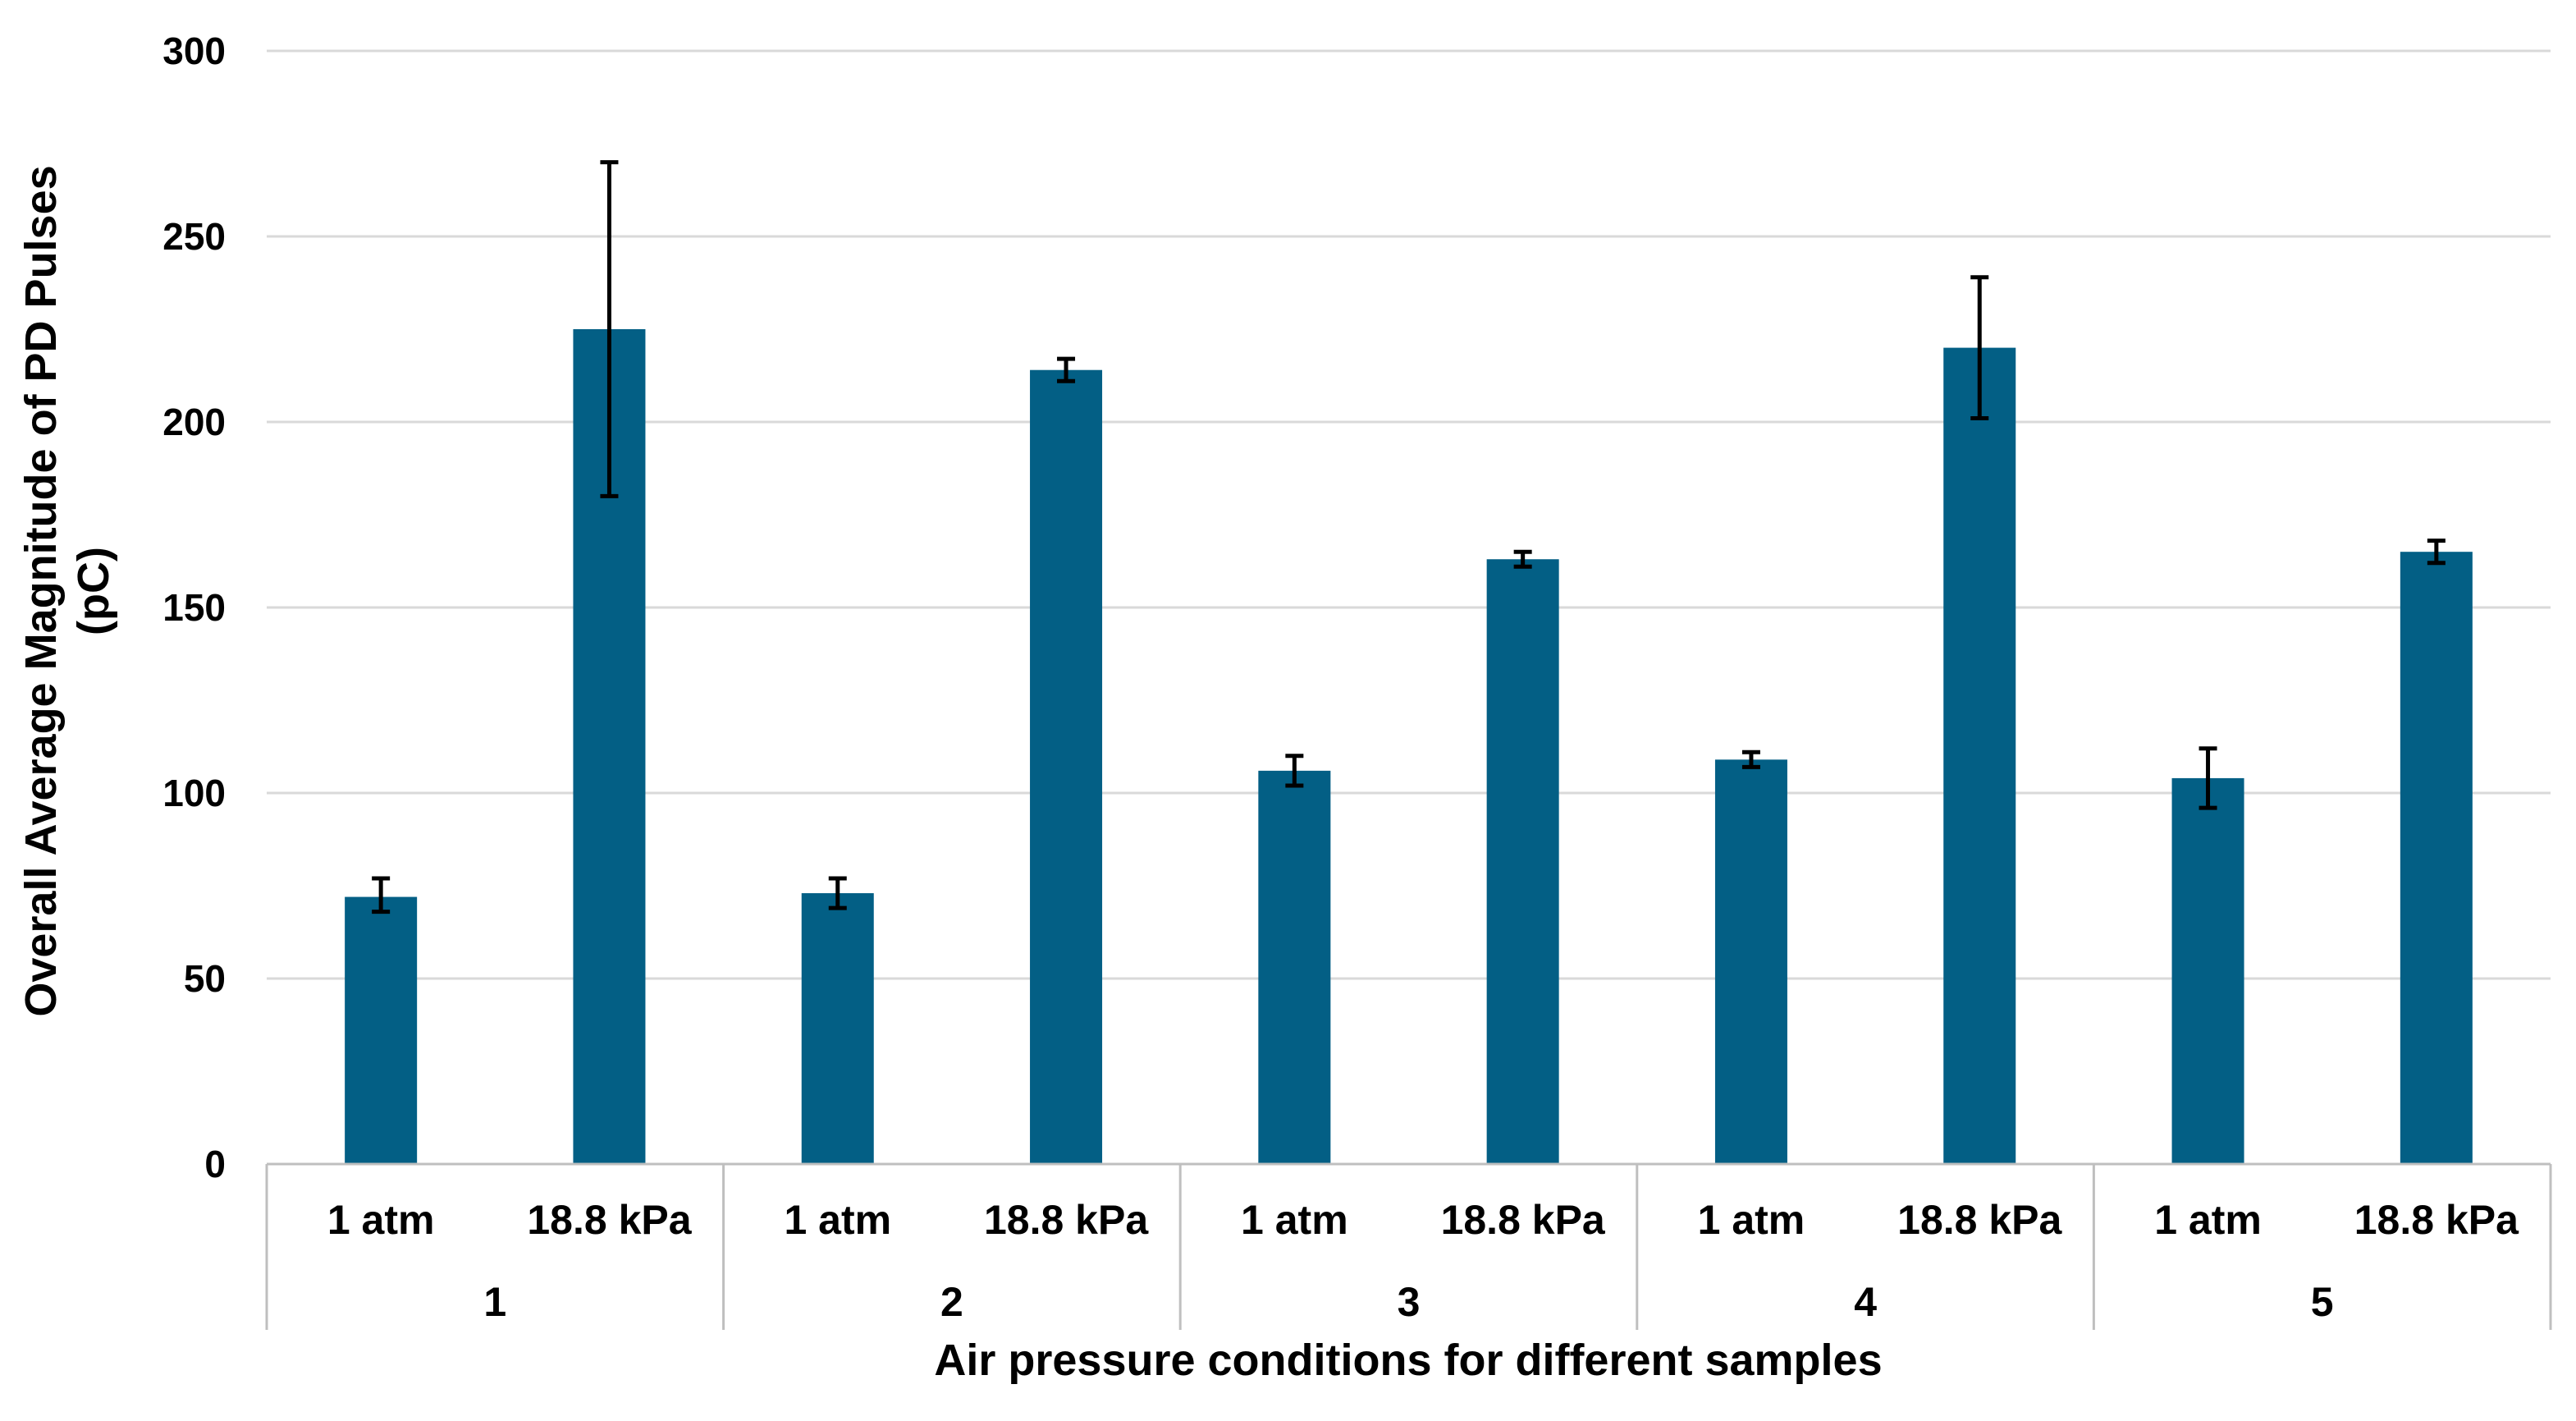  What do you see at coordinates (494, 1302) in the screenshot?
I see `x-group-label-1: 1` at bounding box center [494, 1302].